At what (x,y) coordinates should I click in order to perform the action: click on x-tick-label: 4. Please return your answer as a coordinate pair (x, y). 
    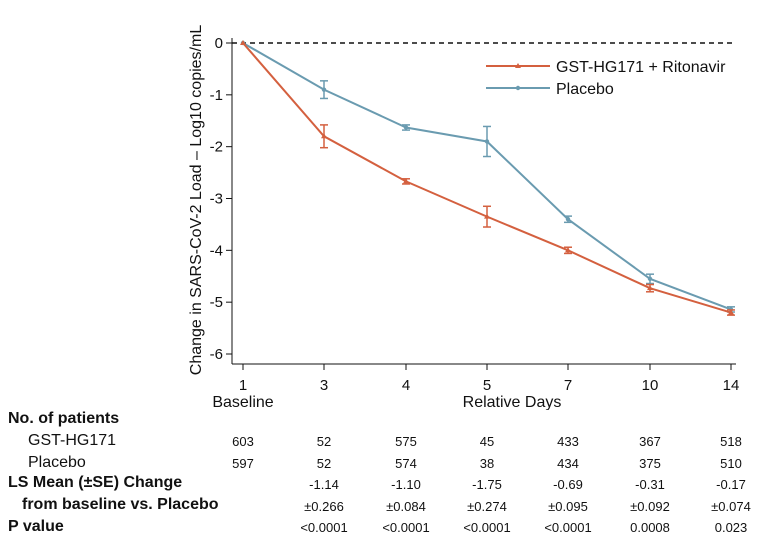
    Looking at the image, I should click on (406, 385).